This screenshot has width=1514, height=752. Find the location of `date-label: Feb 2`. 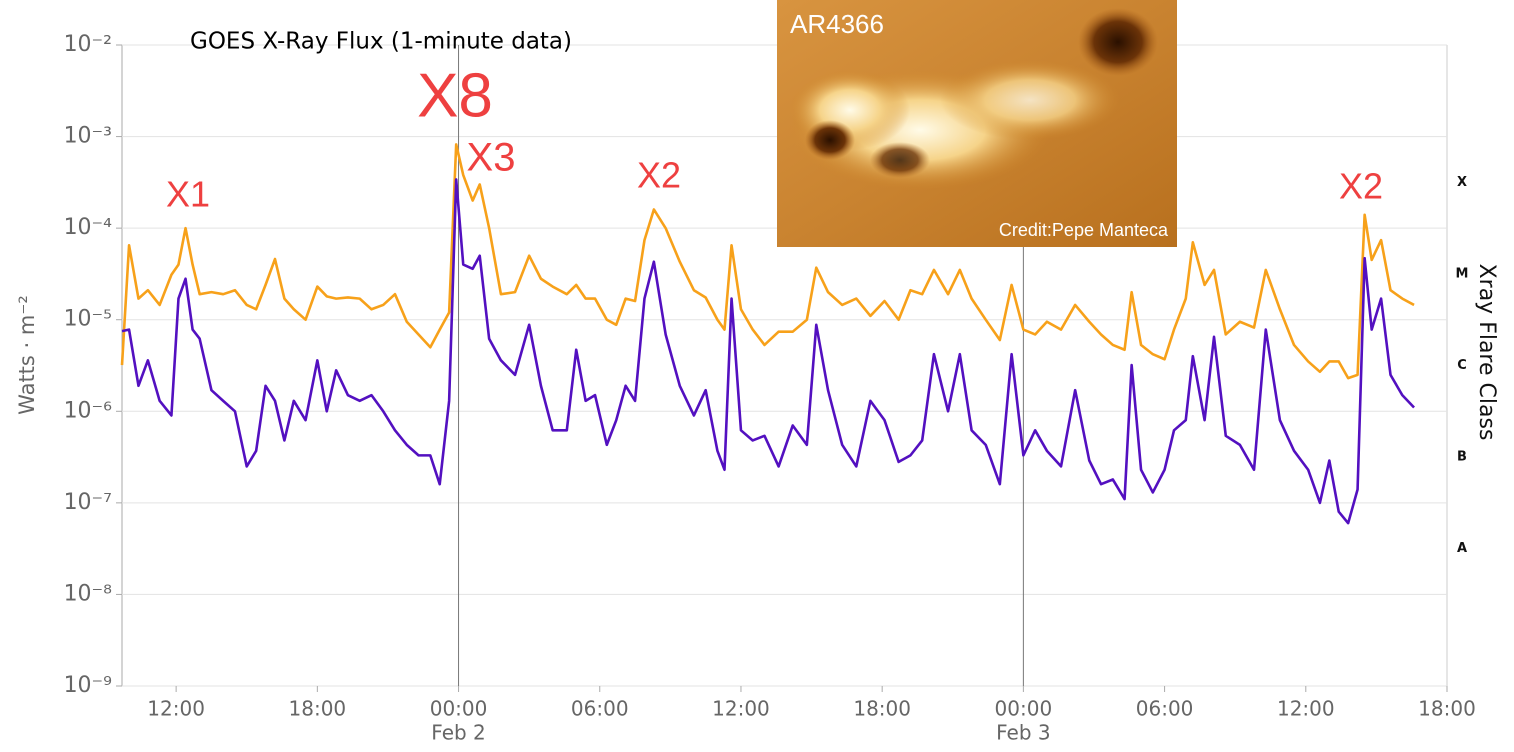

date-label: Feb 2 is located at coordinates (458, 733).